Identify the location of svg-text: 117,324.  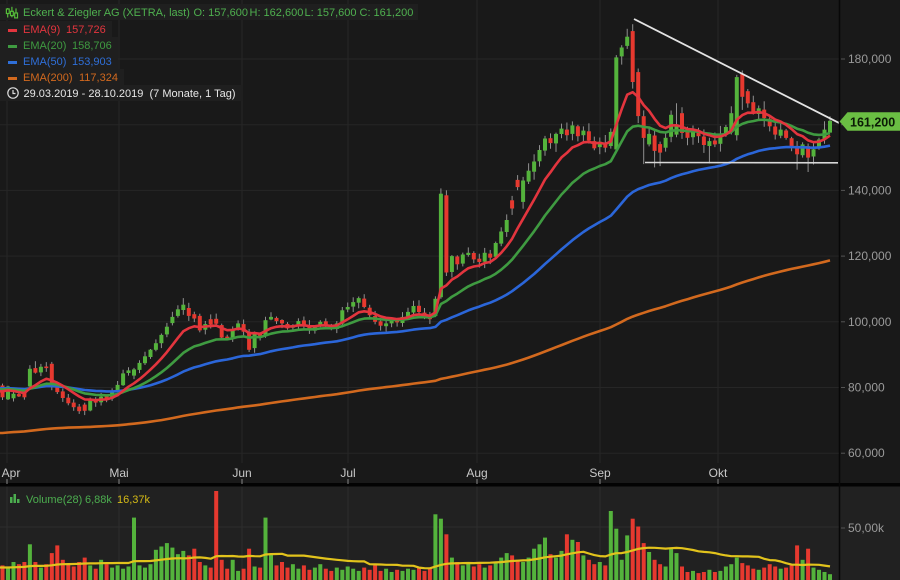
(98, 78).